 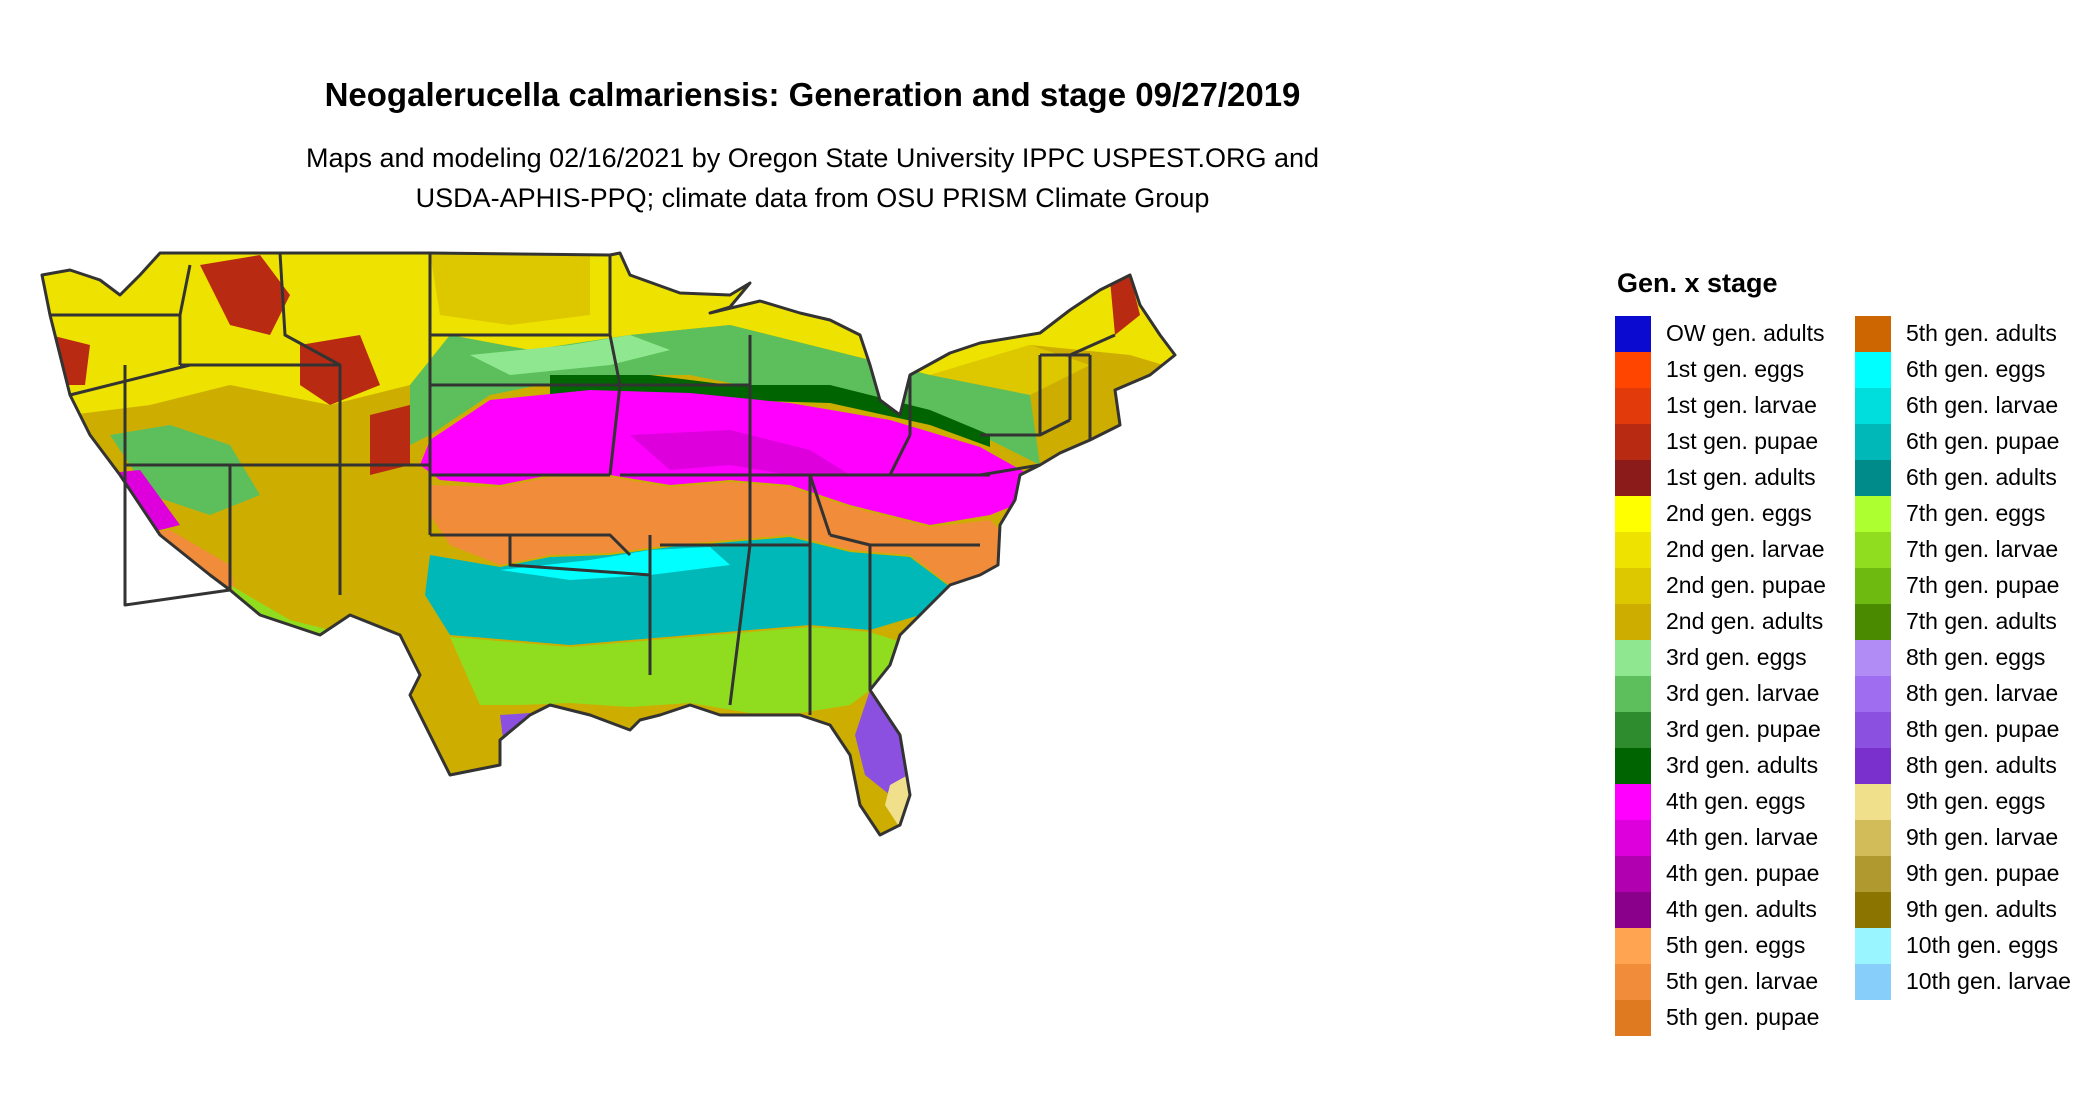 I want to click on map-region-2nd-gen-pupae, so click(x=760, y=324).